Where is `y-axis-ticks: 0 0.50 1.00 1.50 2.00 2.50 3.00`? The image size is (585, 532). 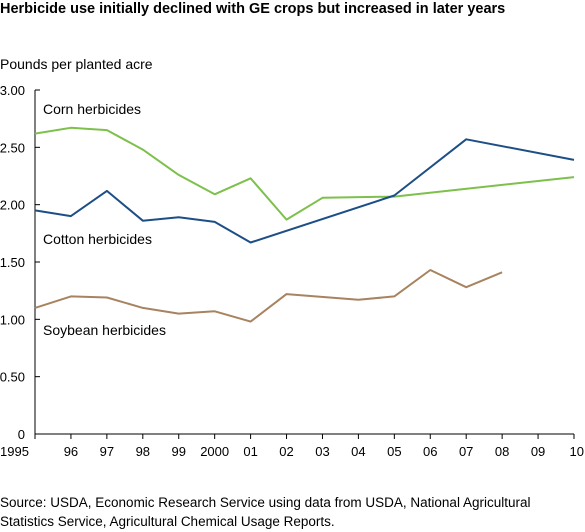 y-axis-ticks: 0 0.50 1.00 1.50 2.00 2.50 3.00 is located at coordinates (20, 262).